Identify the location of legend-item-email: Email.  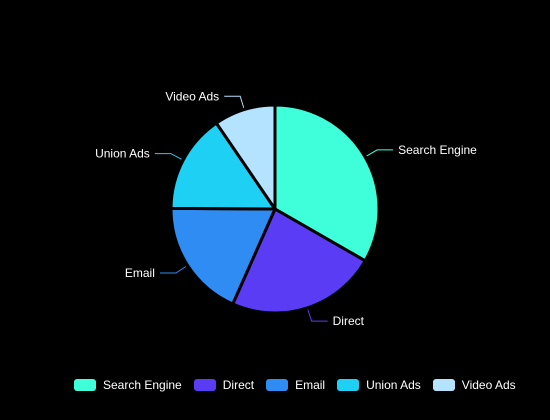
(295, 385).